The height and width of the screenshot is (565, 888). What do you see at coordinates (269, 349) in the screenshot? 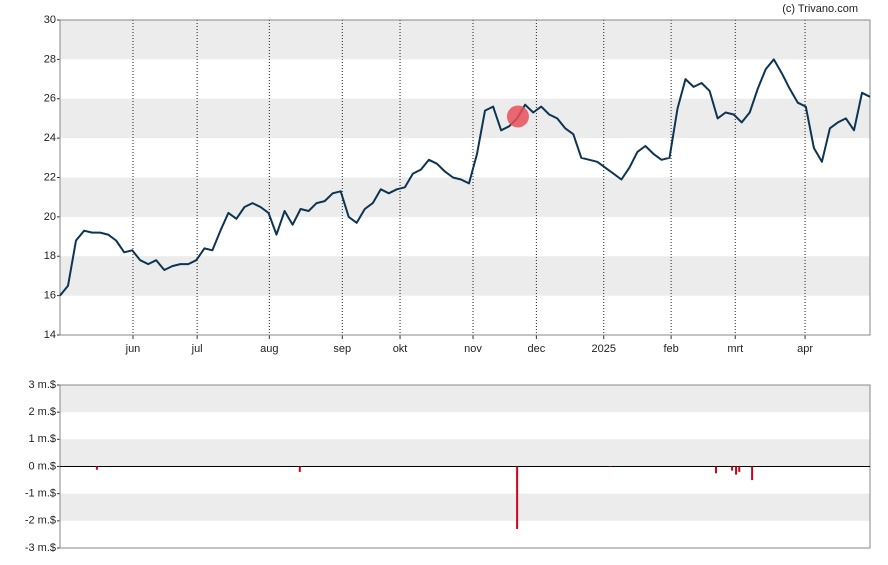
I see `x-tick-label: aug` at bounding box center [269, 349].